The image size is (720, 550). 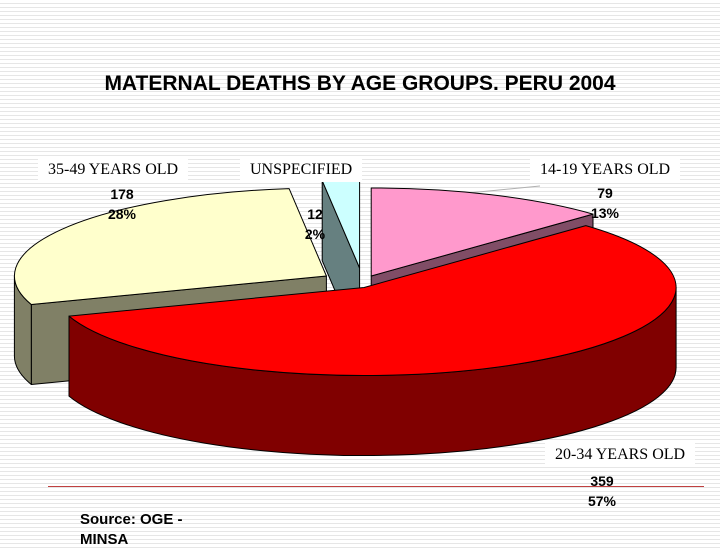 I want to click on value-label-20-34: 359 57%, so click(x=602, y=491).